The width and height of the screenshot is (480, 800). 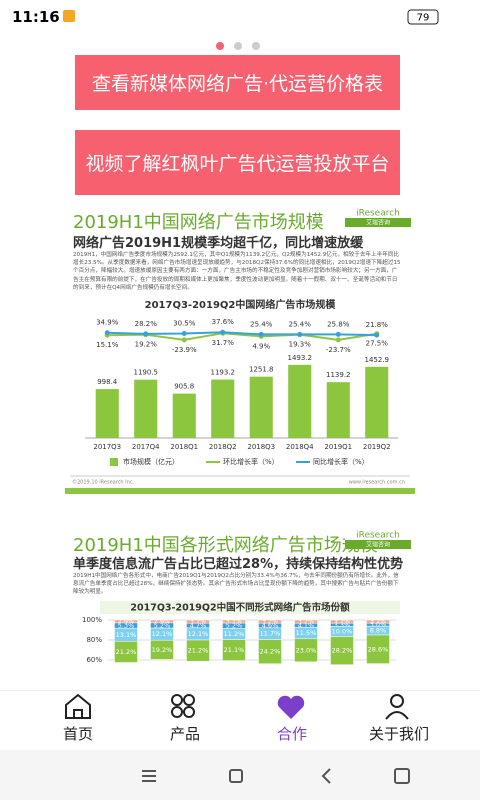 What do you see at coordinates (107, 345) in the screenshot?
I see `point-label: 15.1%` at bounding box center [107, 345].